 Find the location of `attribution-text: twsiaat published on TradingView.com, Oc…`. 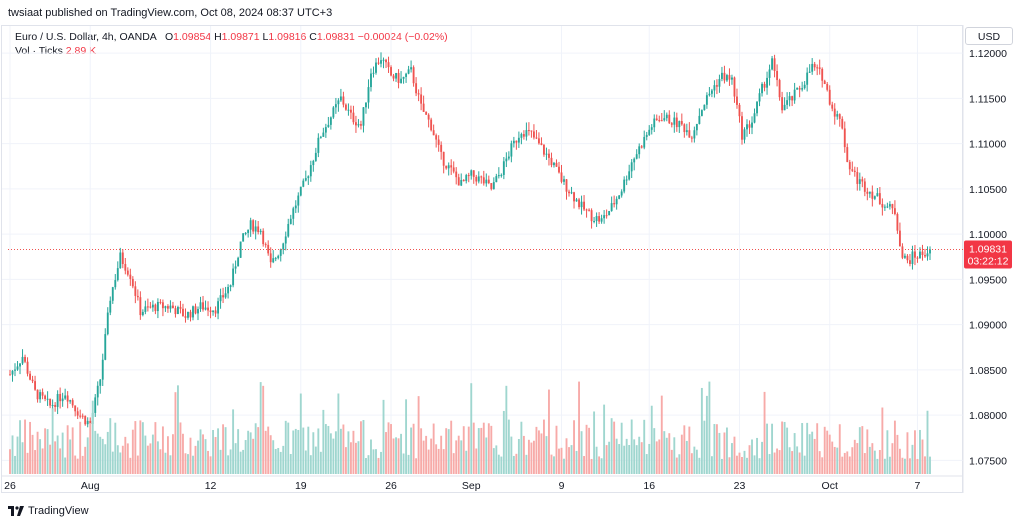

attribution-text: twsiaat published on TradingView.com, Oc… is located at coordinates (170, 13).